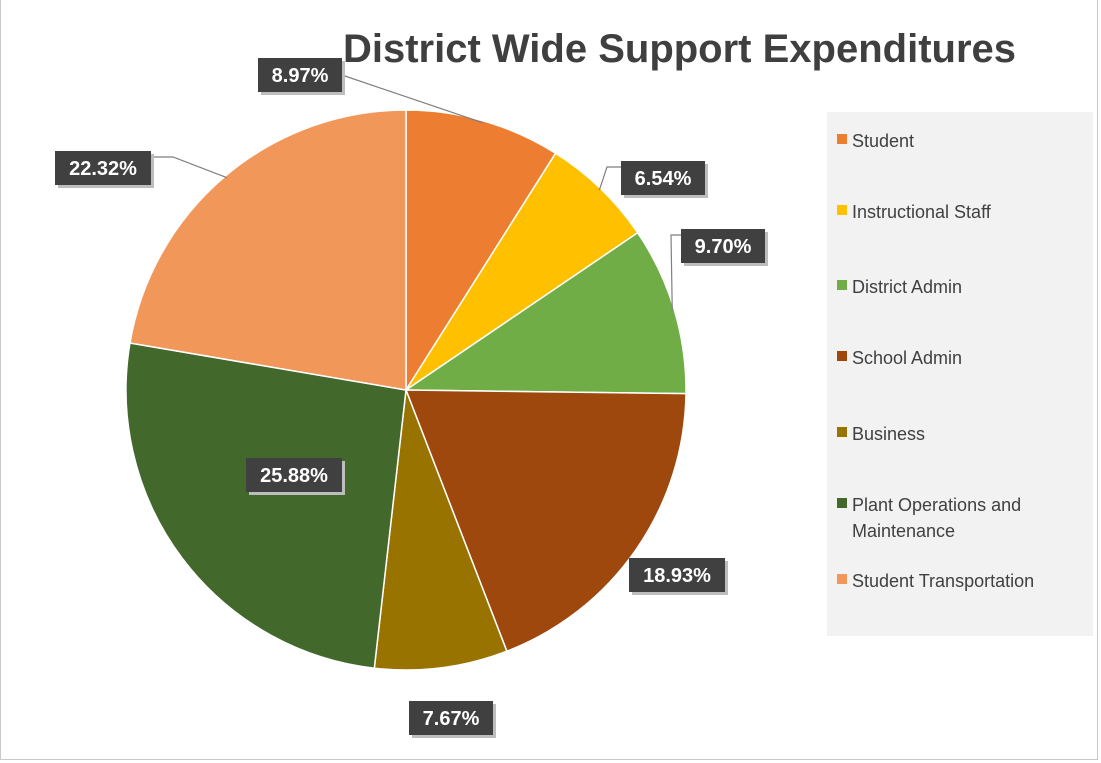 Image resolution: width=1101 pixels, height=763 pixels. I want to click on legend-item: Business, so click(964, 434).